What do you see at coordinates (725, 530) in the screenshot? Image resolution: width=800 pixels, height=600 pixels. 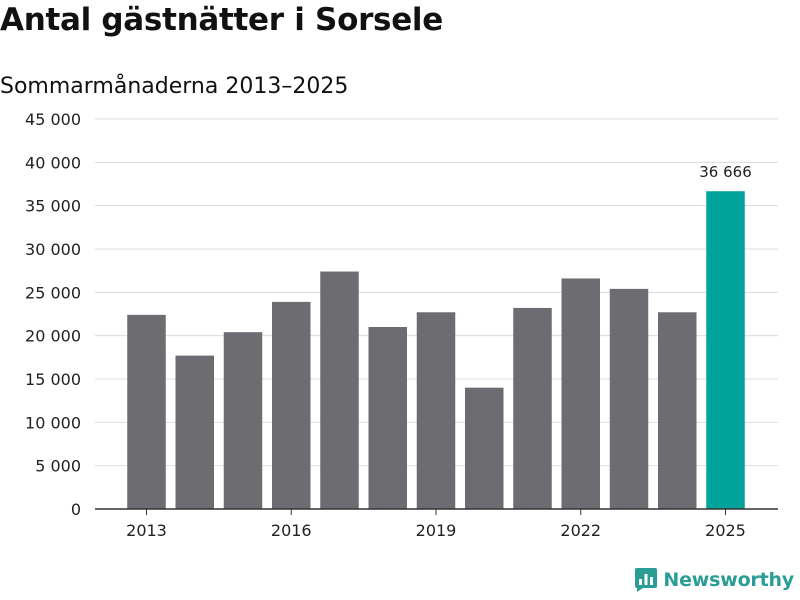 I see `x-tick-label: 2025` at bounding box center [725, 530].